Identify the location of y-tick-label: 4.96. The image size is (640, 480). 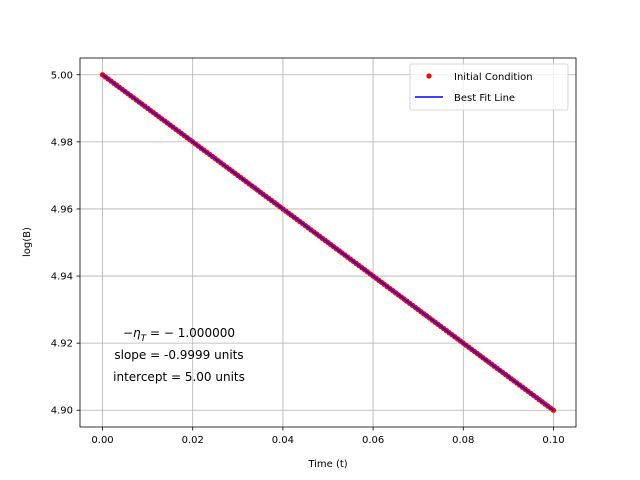
(62, 209).